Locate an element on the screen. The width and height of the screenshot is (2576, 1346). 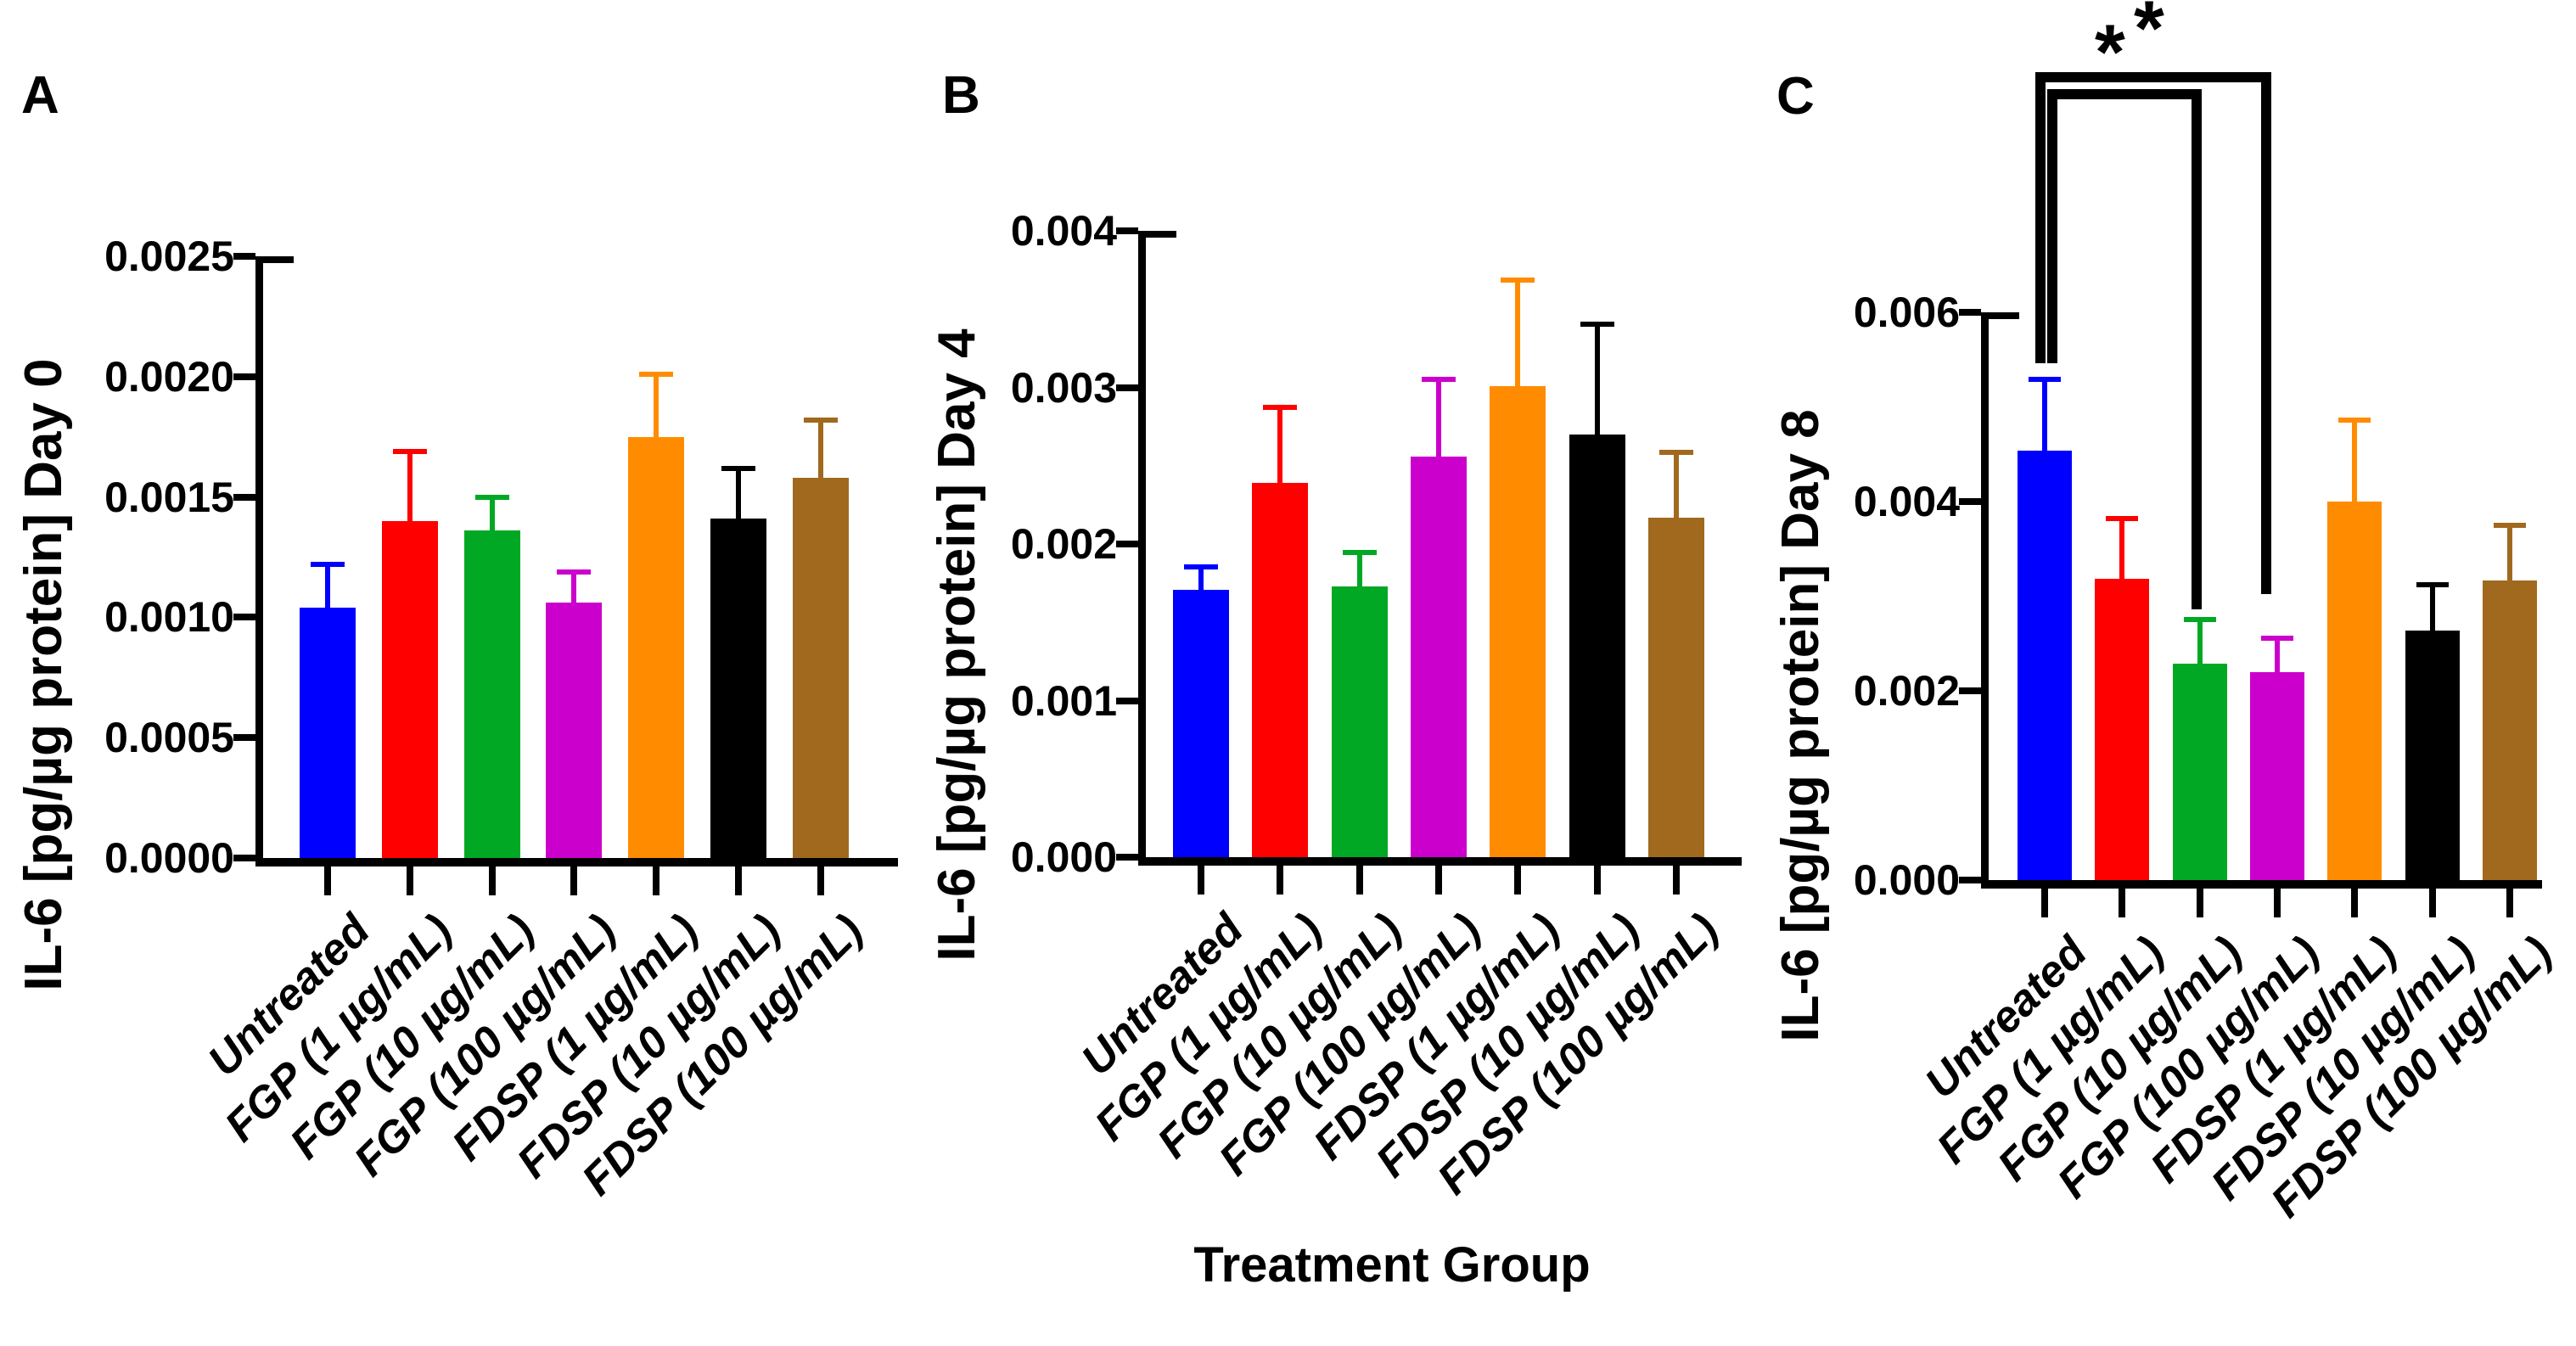
bracket-outer-left-line is located at coordinates (2040, 217).